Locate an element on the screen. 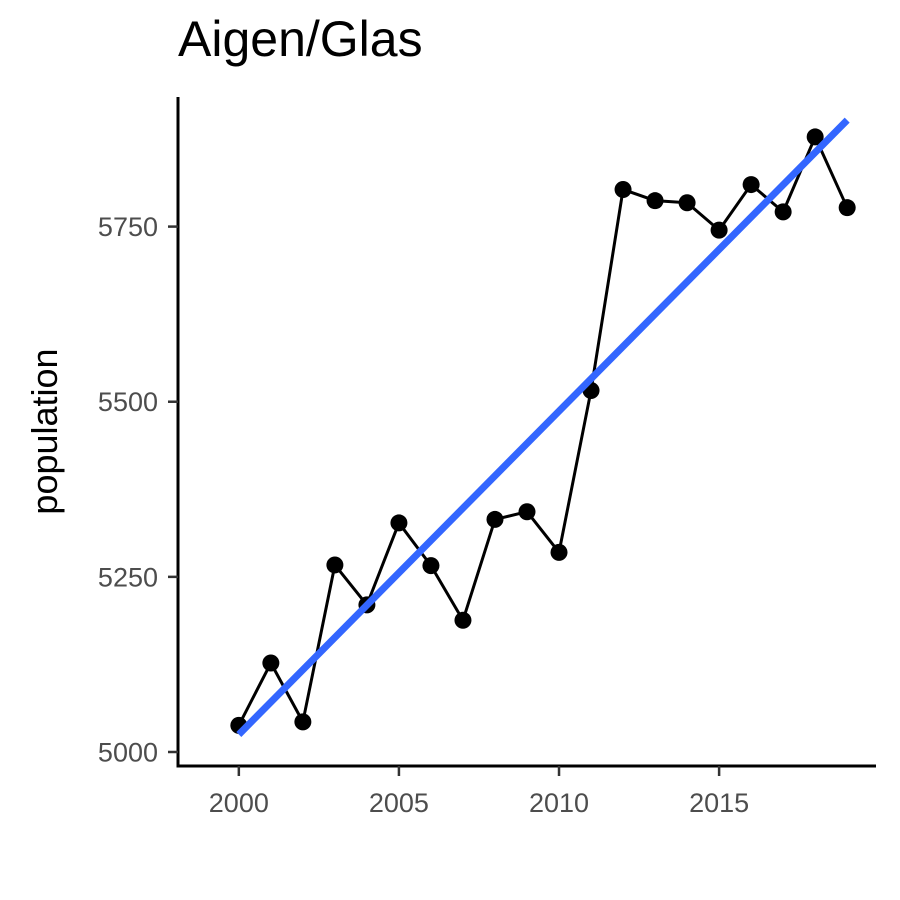  x-tick-label: 2010 is located at coordinates (559, 803).